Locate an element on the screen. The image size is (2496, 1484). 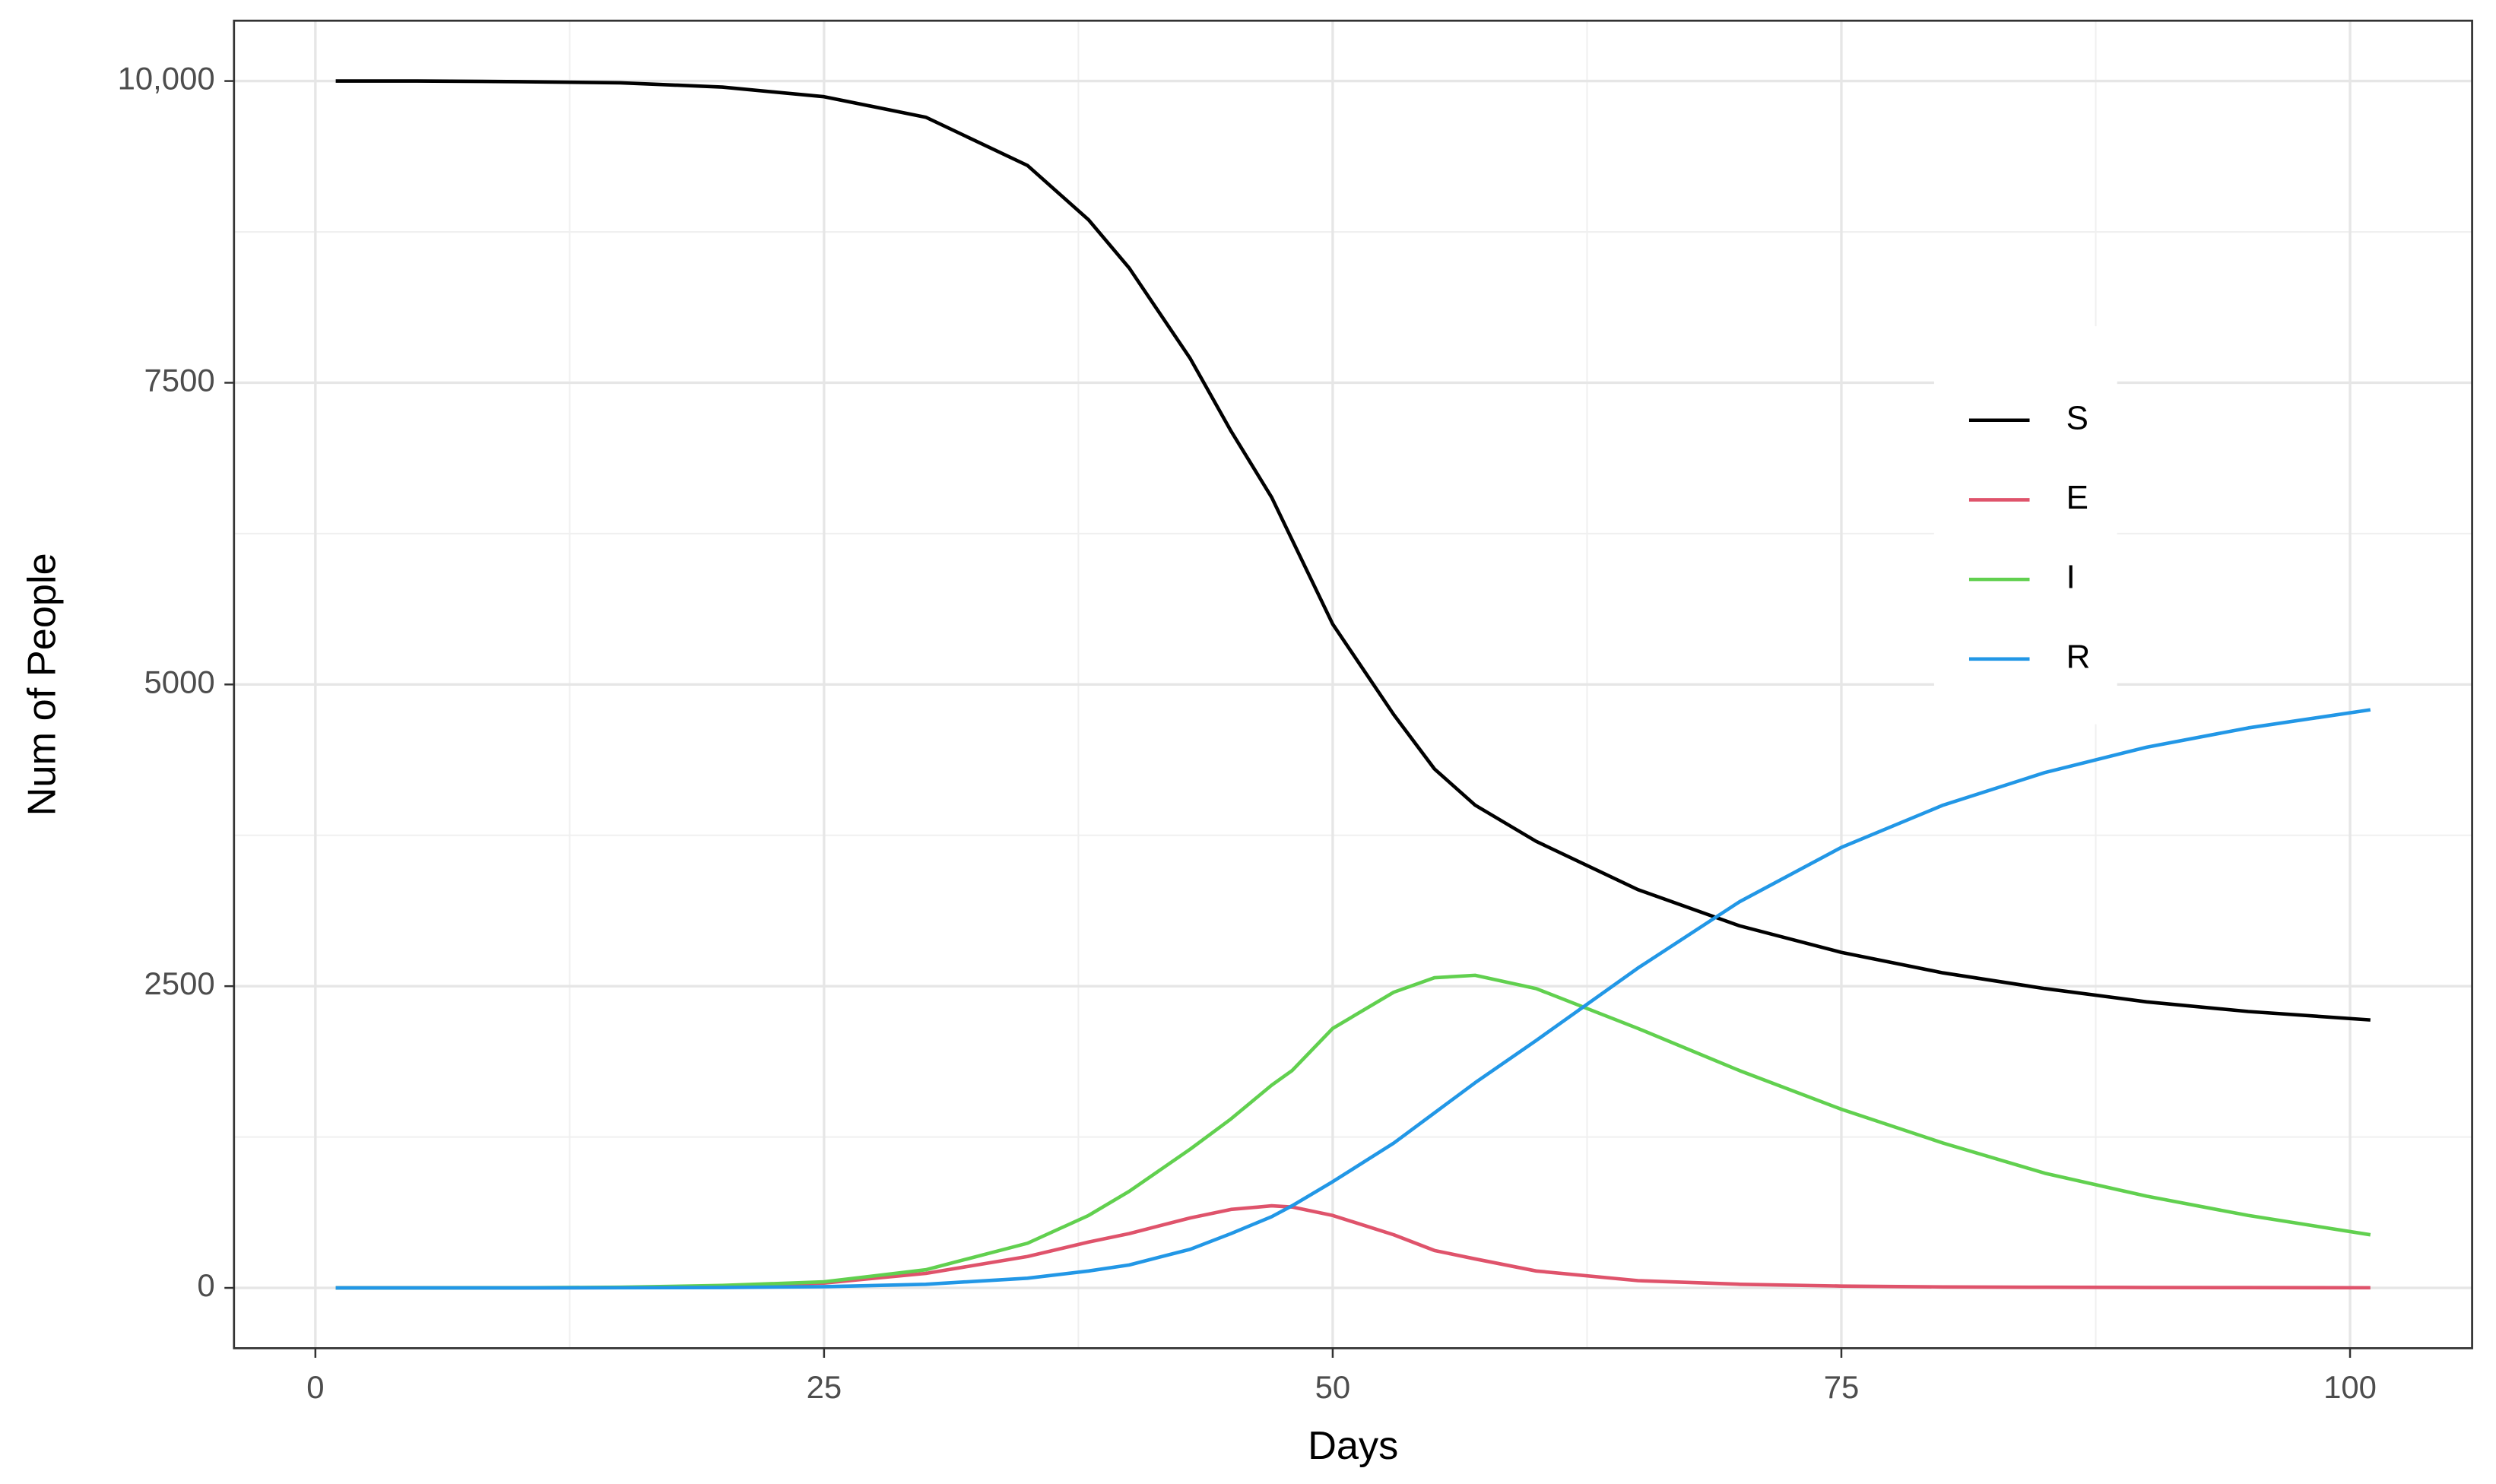
x-tick-label: 50 is located at coordinates (1333, 1387).